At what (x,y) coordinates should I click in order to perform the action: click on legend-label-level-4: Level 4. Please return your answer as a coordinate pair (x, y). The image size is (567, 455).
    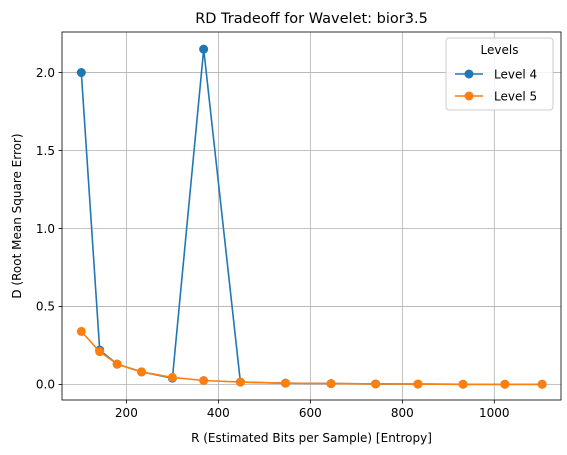
    Looking at the image, I should click on (515, 75).